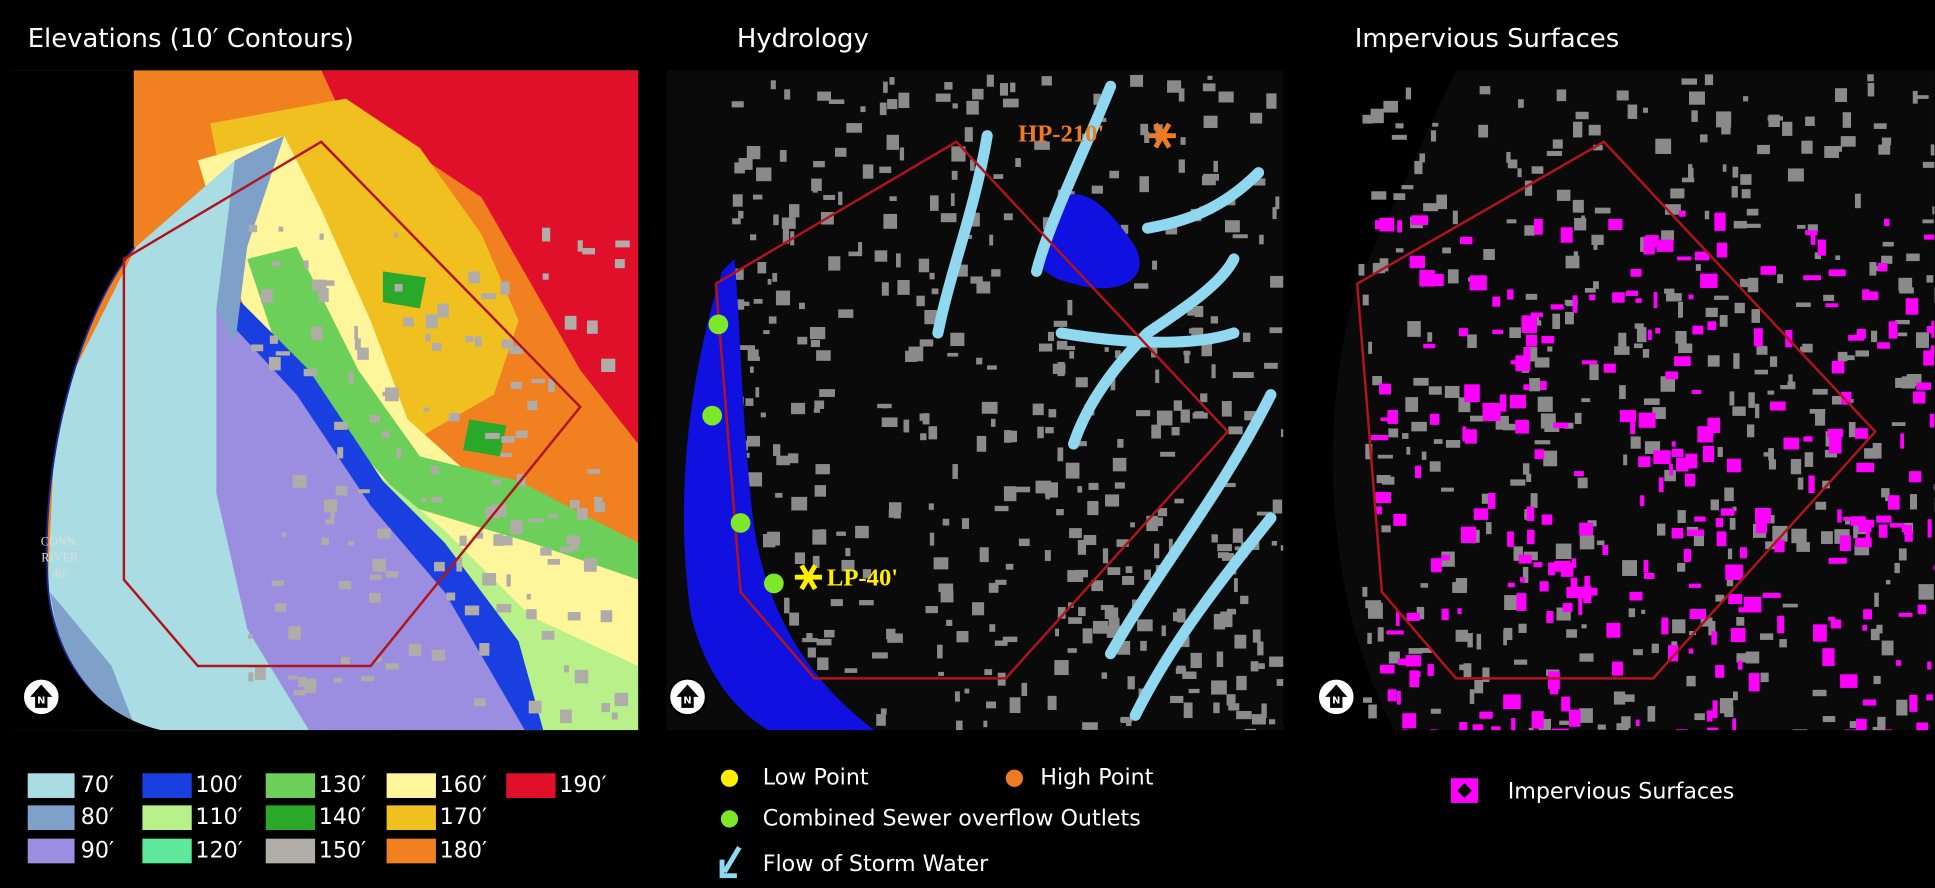 The width and height of the screenshot is (1935, 888). What do you see at coordinates (687, 696) in the screenshot?
I see `north-arrow-shape` at bounding box center [687, 696].